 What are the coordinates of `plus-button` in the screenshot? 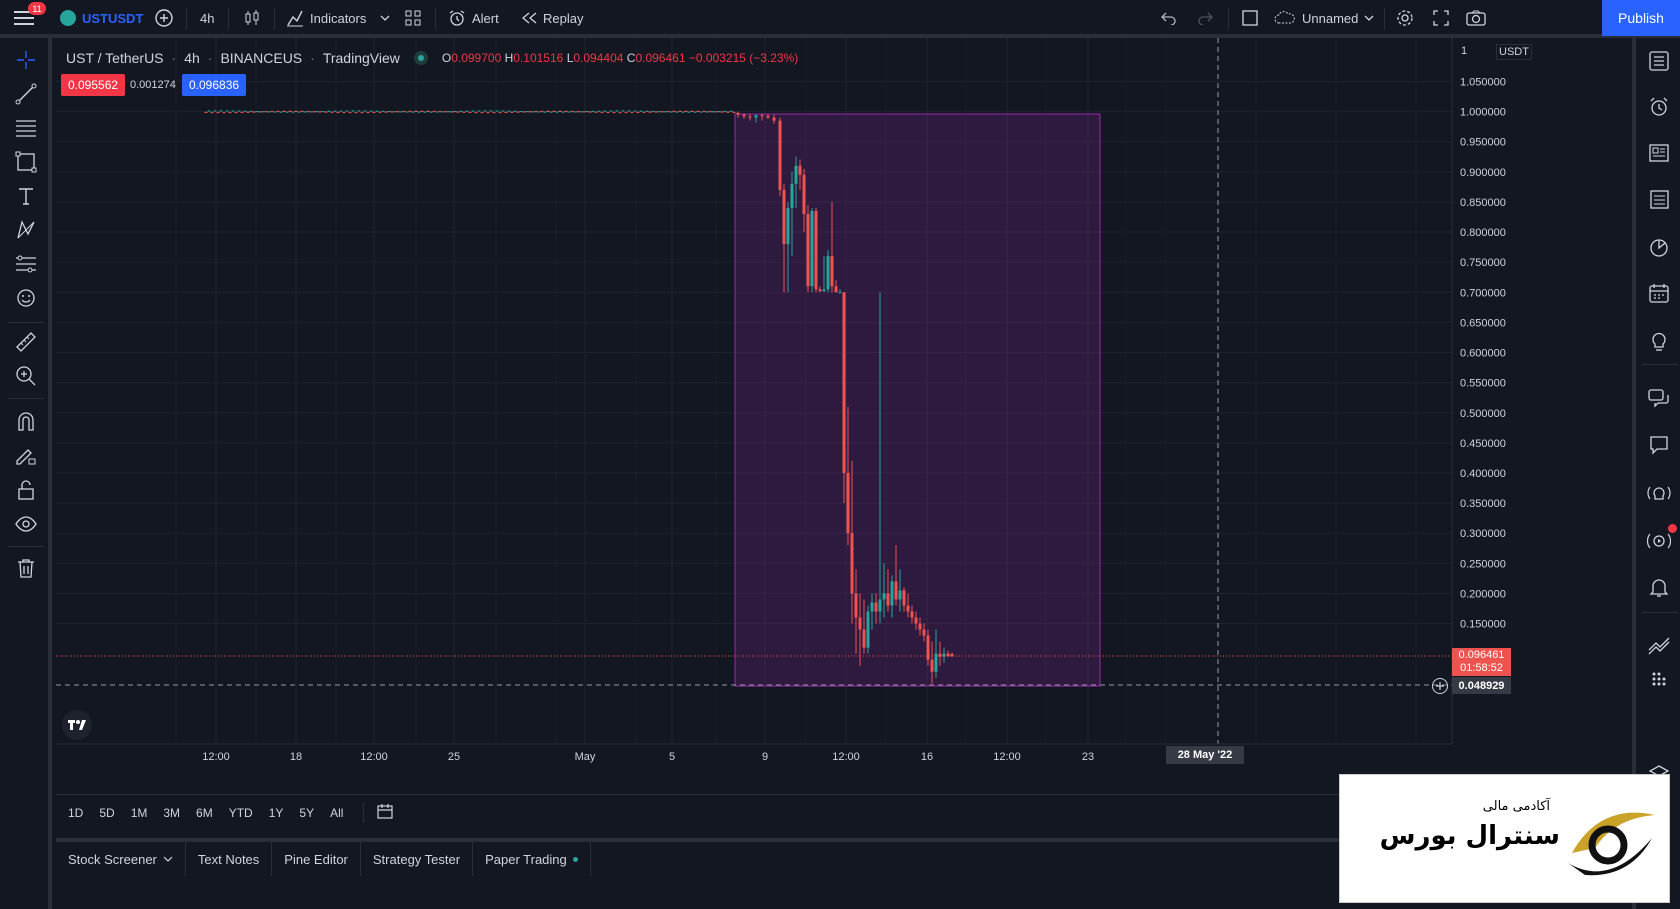 It's located at (1440, 686).